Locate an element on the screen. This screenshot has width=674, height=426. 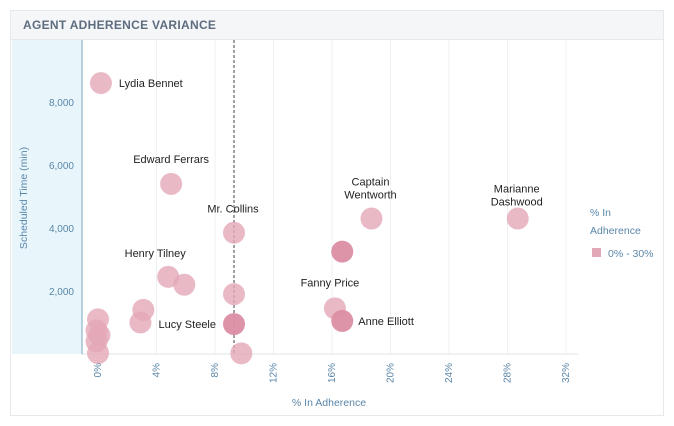
x-tick-label: 20% is located at coordinates (391, 373).